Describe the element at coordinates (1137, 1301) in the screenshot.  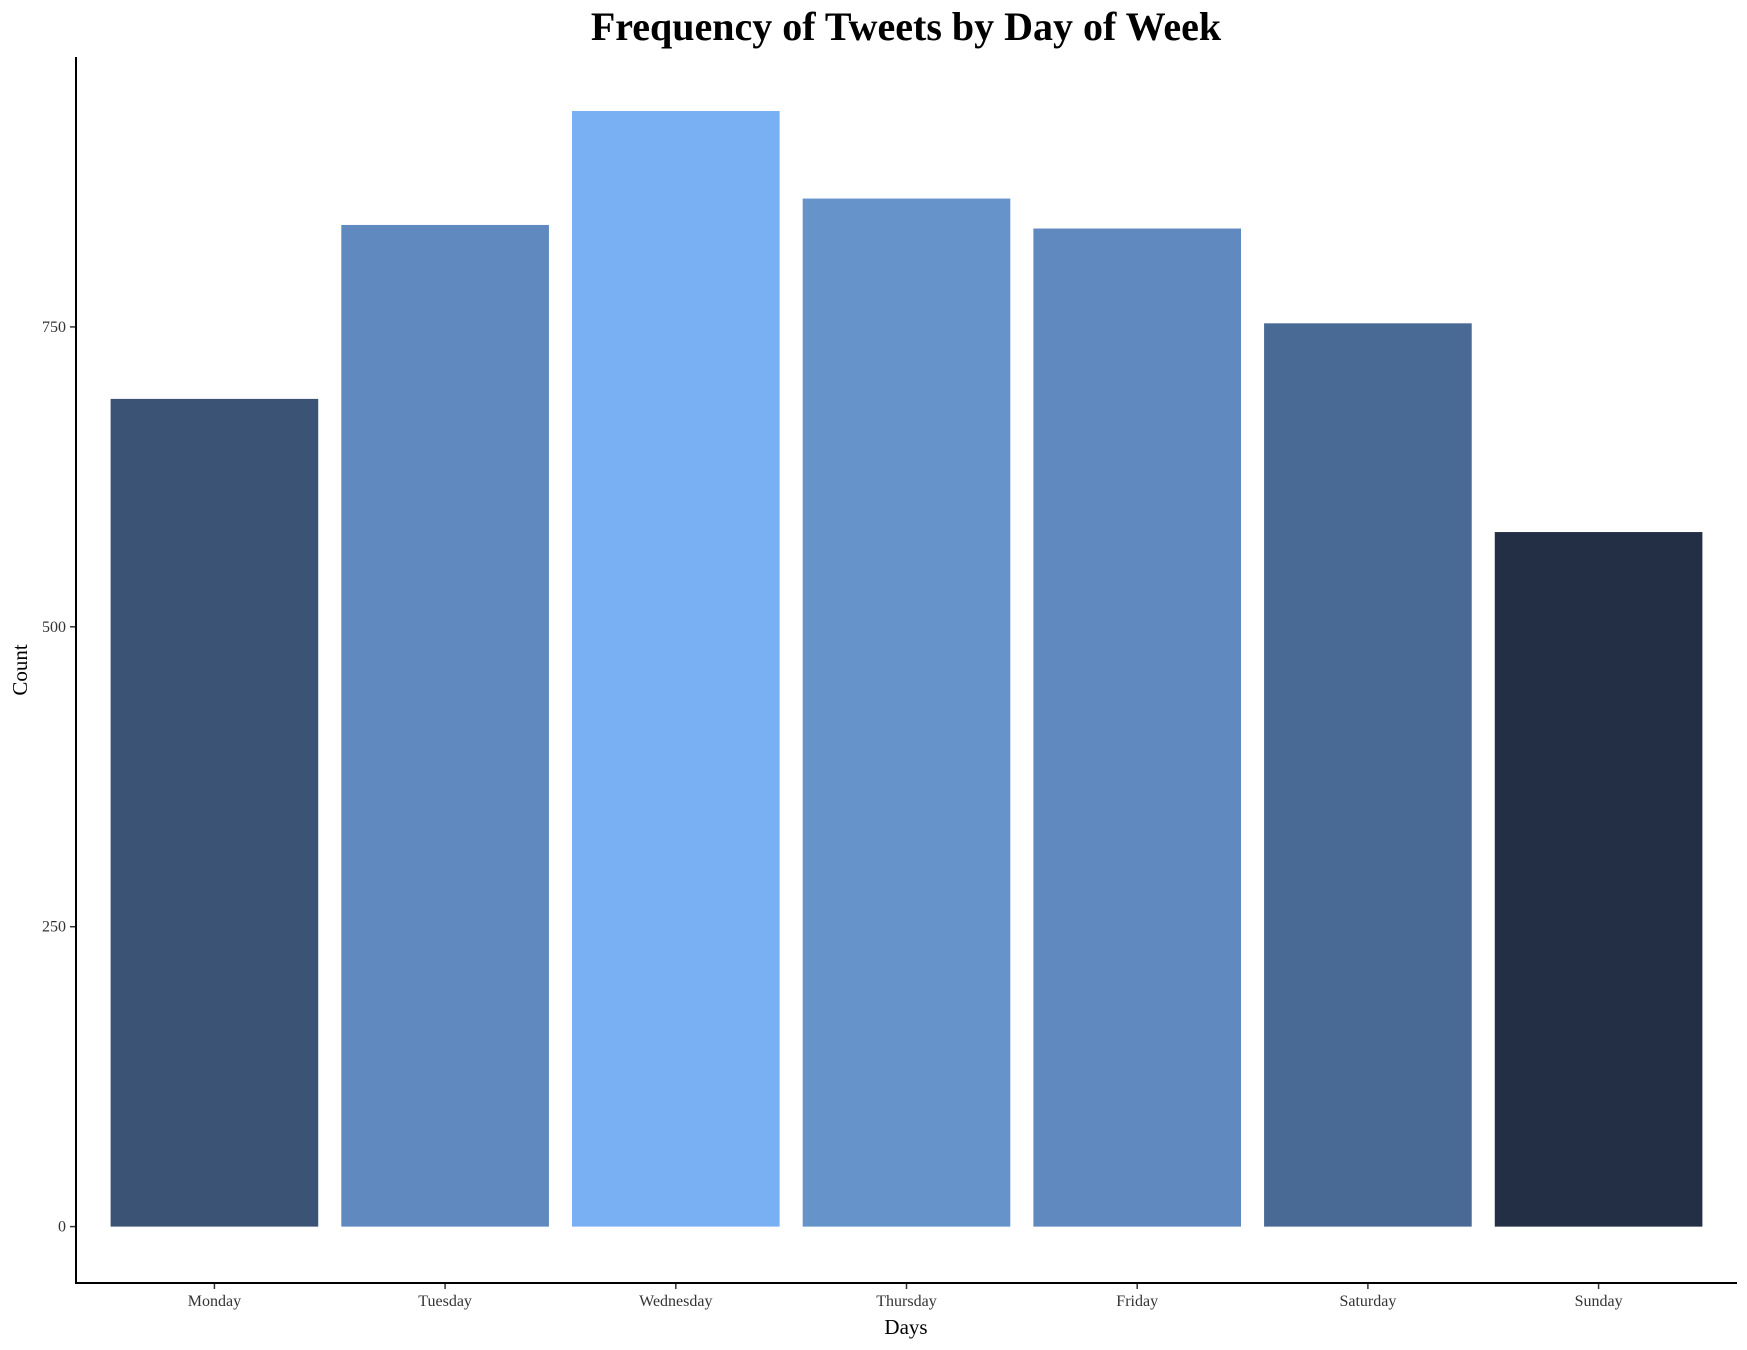
I see `x-tick-label-friday: Friday` at that location.